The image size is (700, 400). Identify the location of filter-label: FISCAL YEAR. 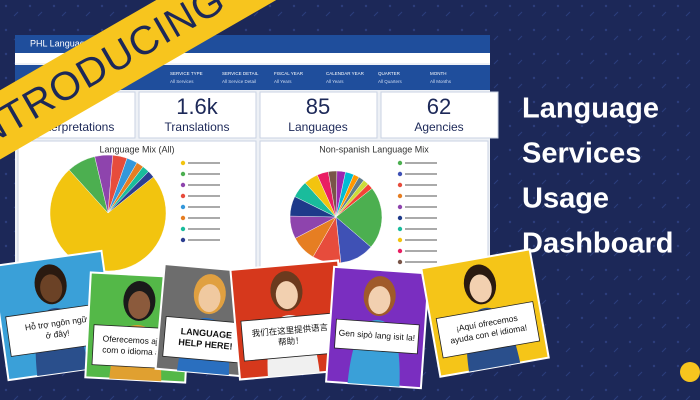
(289, 73).